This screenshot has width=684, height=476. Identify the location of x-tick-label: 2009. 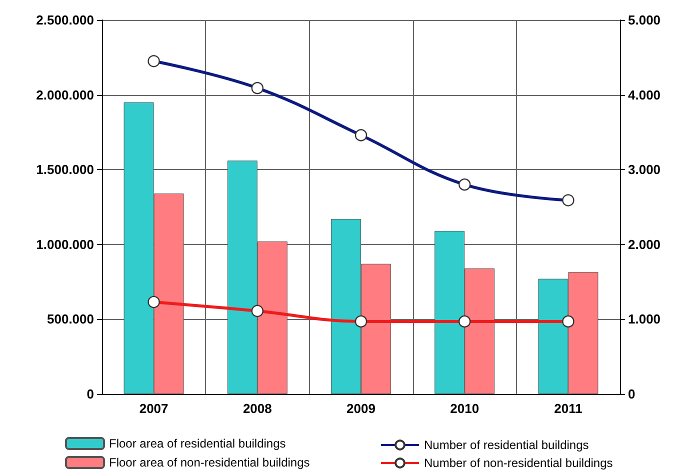
(361, 408).